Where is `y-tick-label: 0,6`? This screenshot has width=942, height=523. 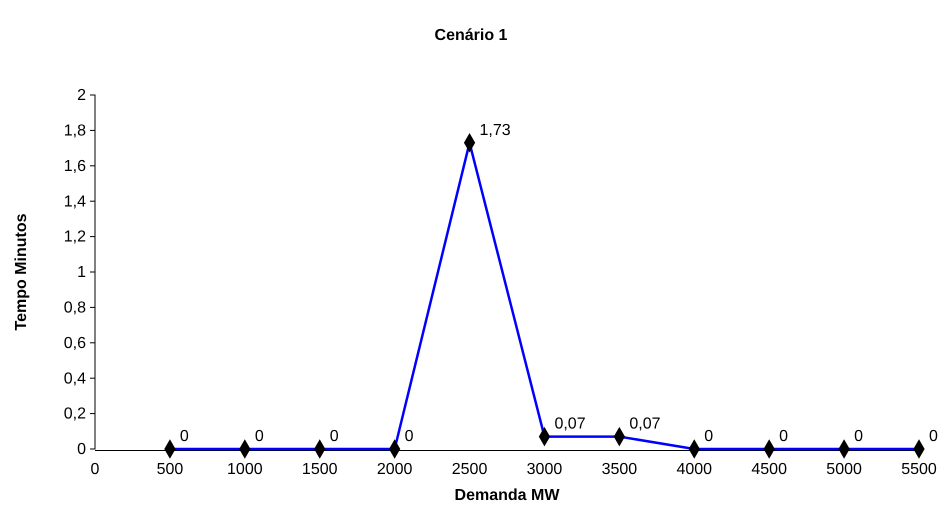
y-tick-label: 0,6 is located at coordinates (75, 343).